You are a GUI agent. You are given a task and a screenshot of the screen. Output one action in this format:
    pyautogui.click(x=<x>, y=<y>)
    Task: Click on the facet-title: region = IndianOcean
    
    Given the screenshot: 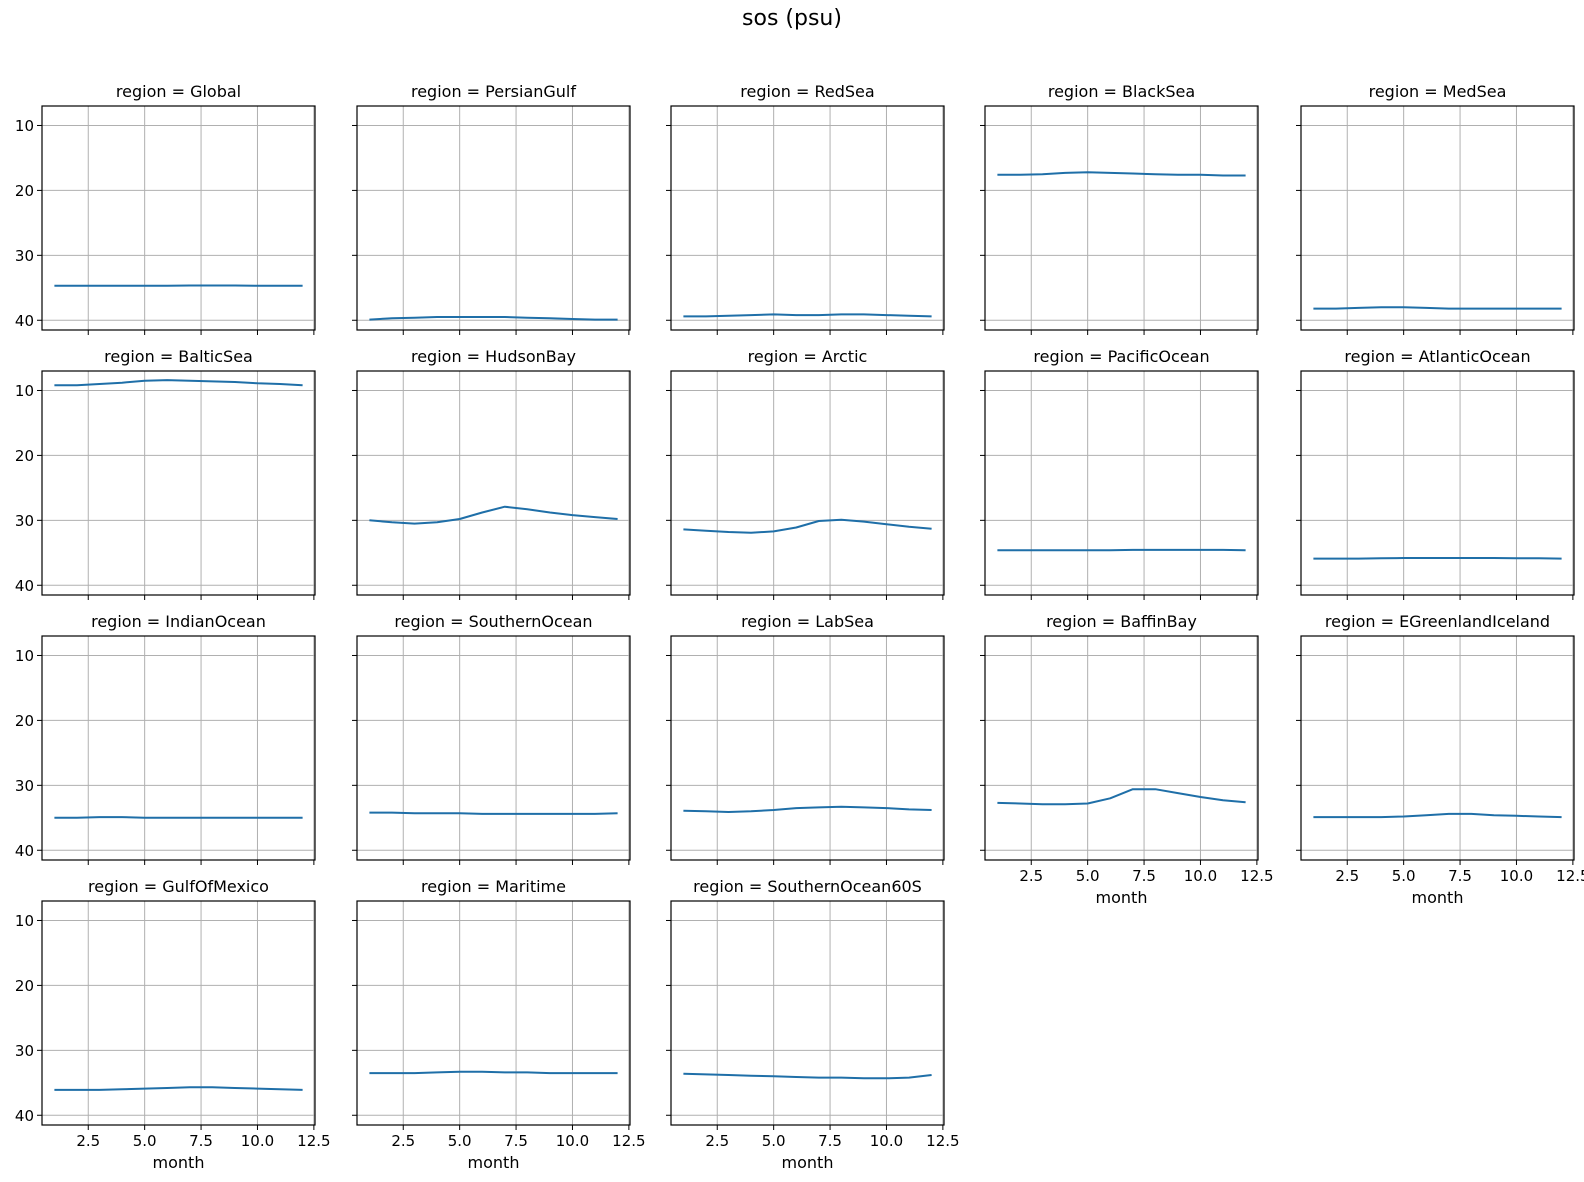 What is the action you would take?
    pyautogui.click(x=178, y=621)
    